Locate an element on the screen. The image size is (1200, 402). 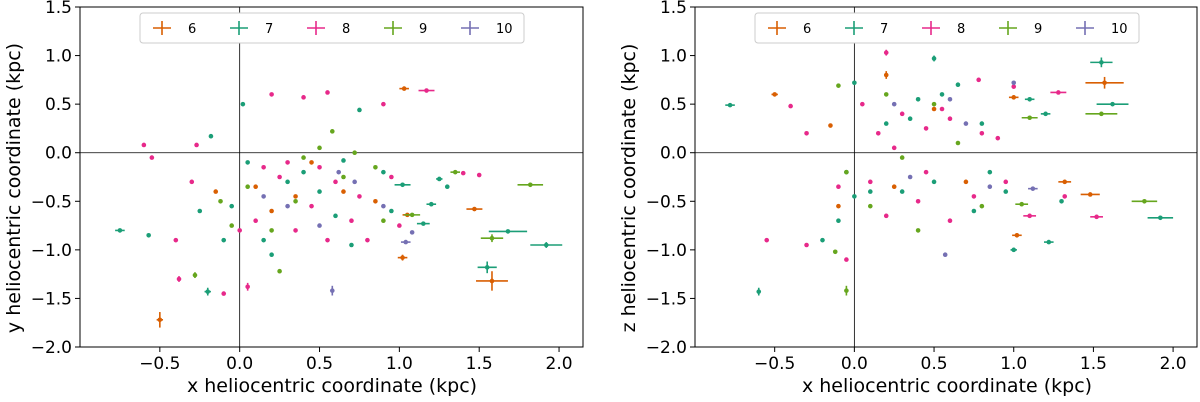
x-tick-label: 0.0 is located at coordinates (239, 364).